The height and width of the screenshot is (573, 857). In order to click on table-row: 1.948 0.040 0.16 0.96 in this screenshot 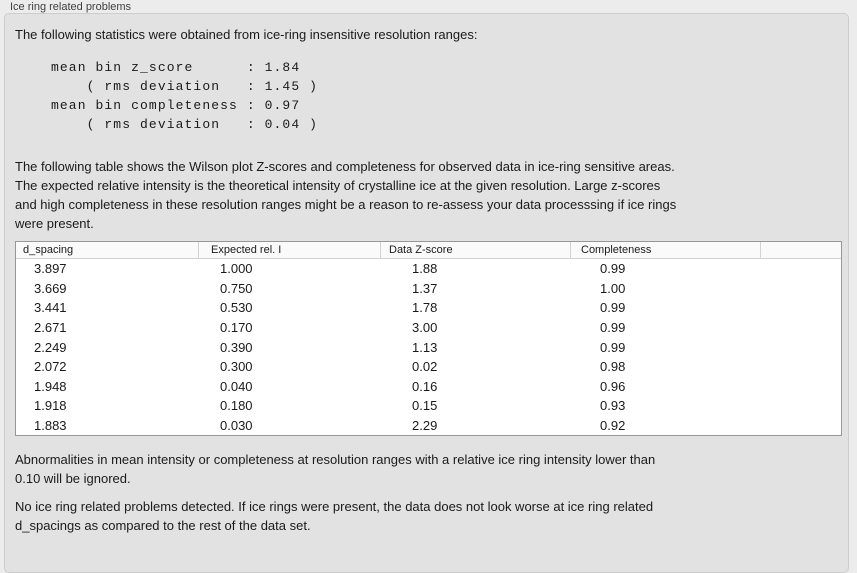, I will do `click(428, 387)`.